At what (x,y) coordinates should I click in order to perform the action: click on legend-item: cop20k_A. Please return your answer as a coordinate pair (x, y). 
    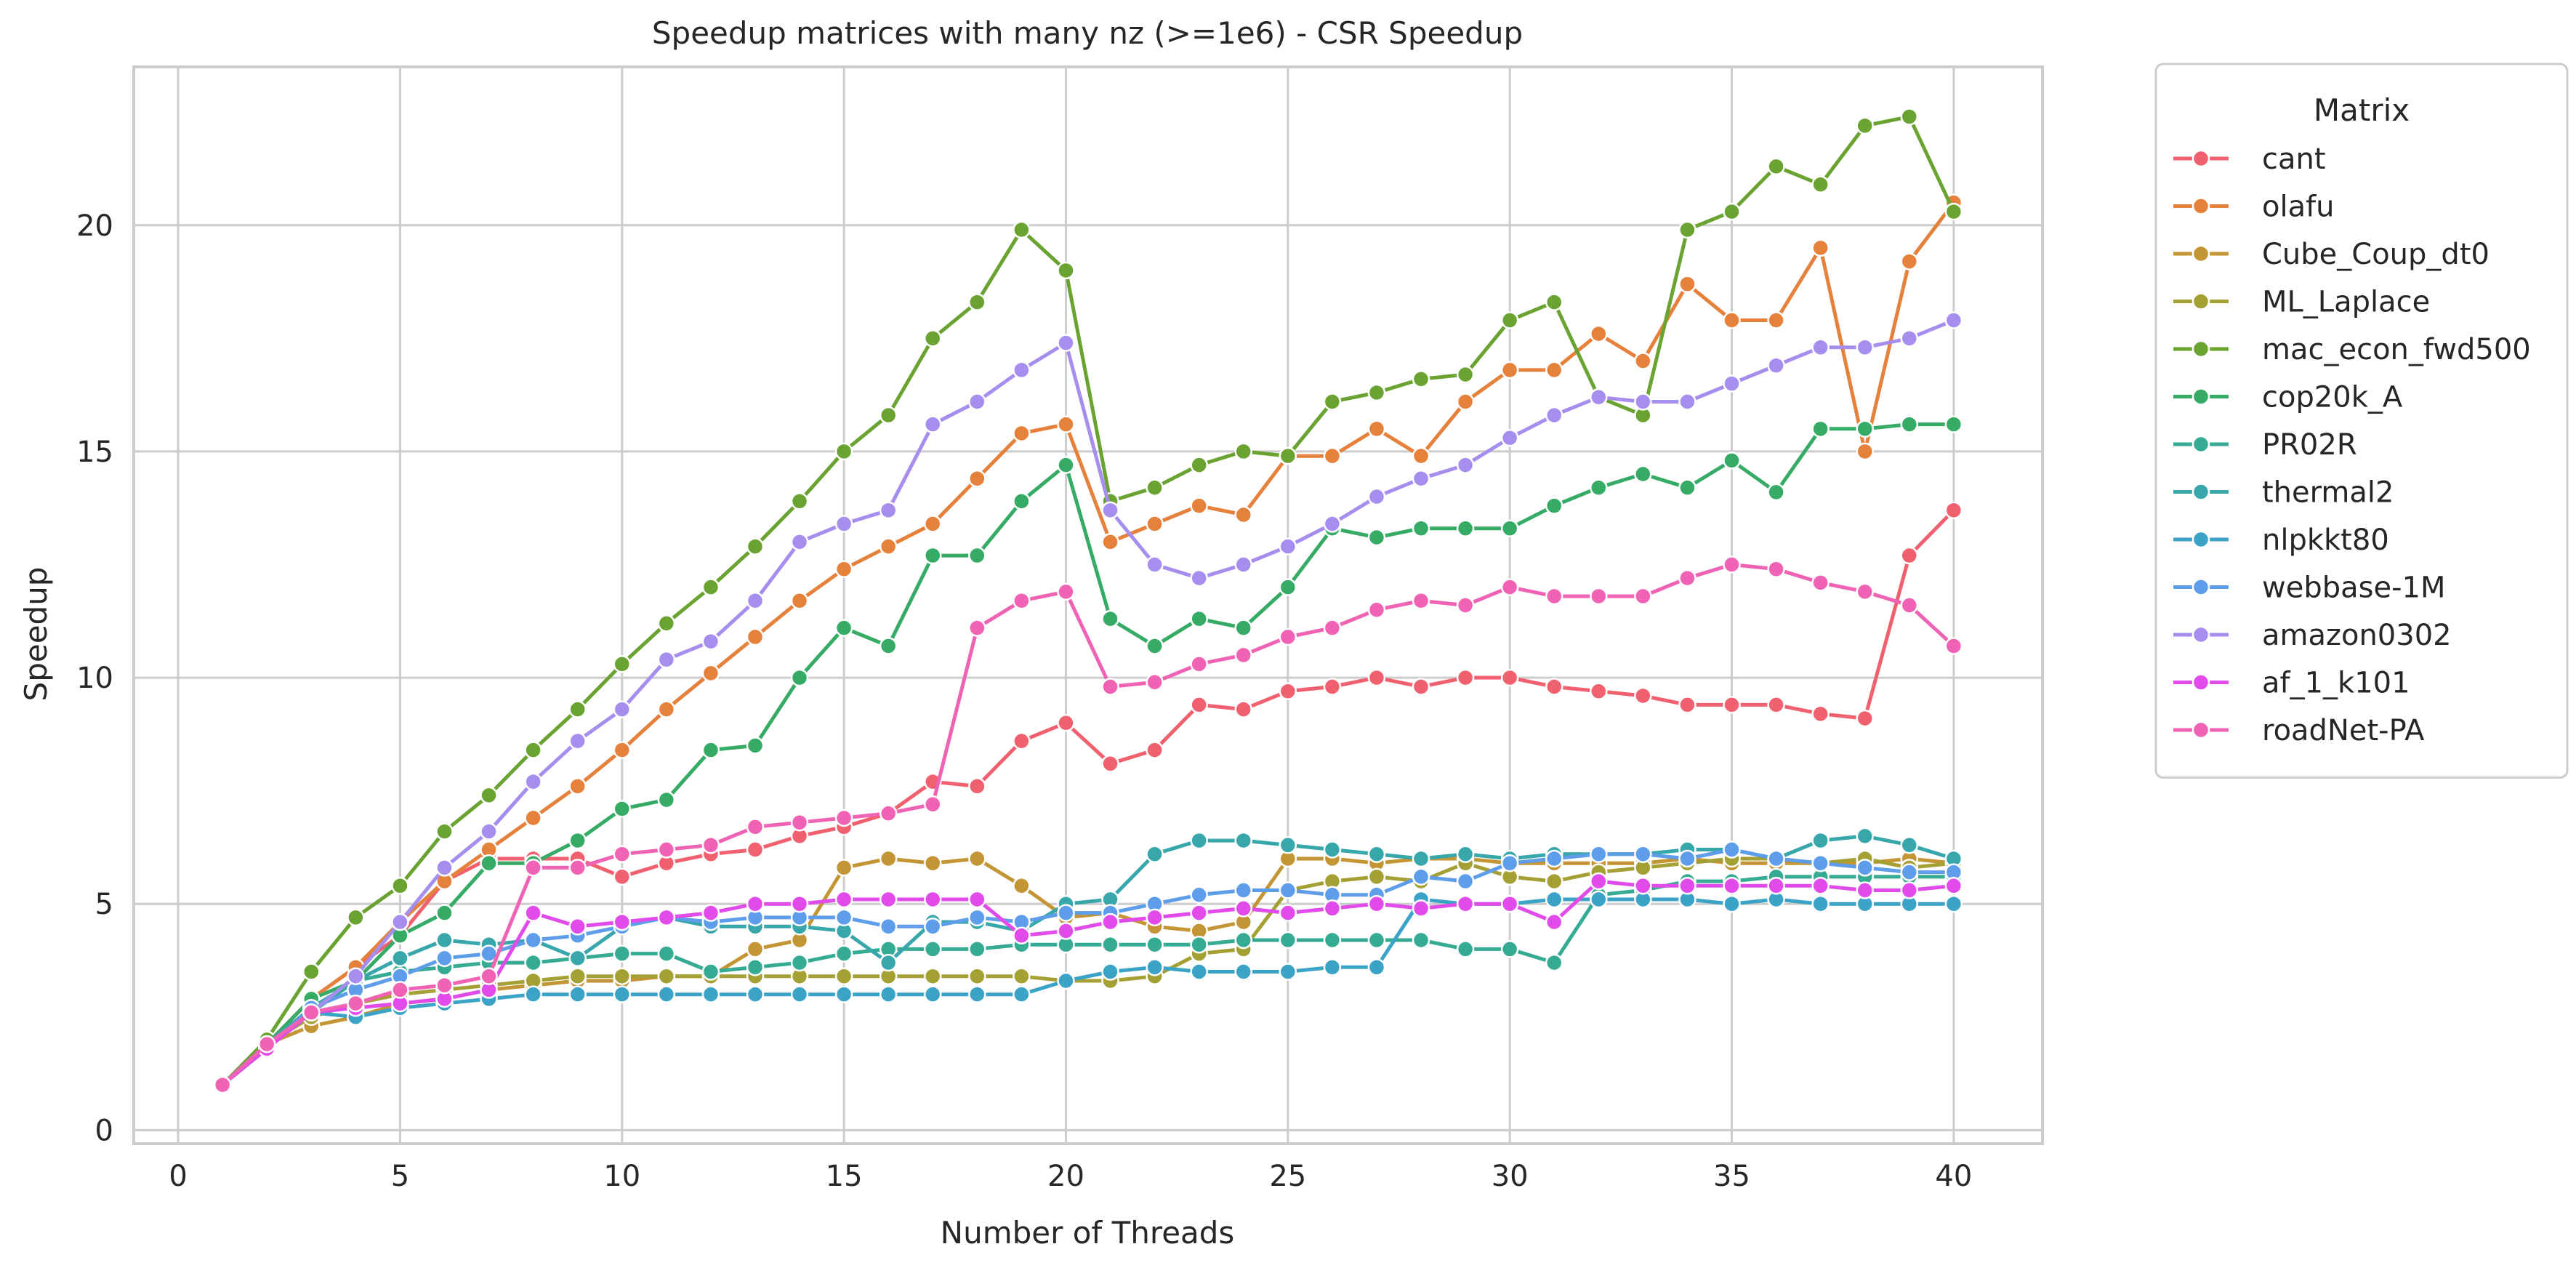
    Looking at the image, I should click on (2288, 398).